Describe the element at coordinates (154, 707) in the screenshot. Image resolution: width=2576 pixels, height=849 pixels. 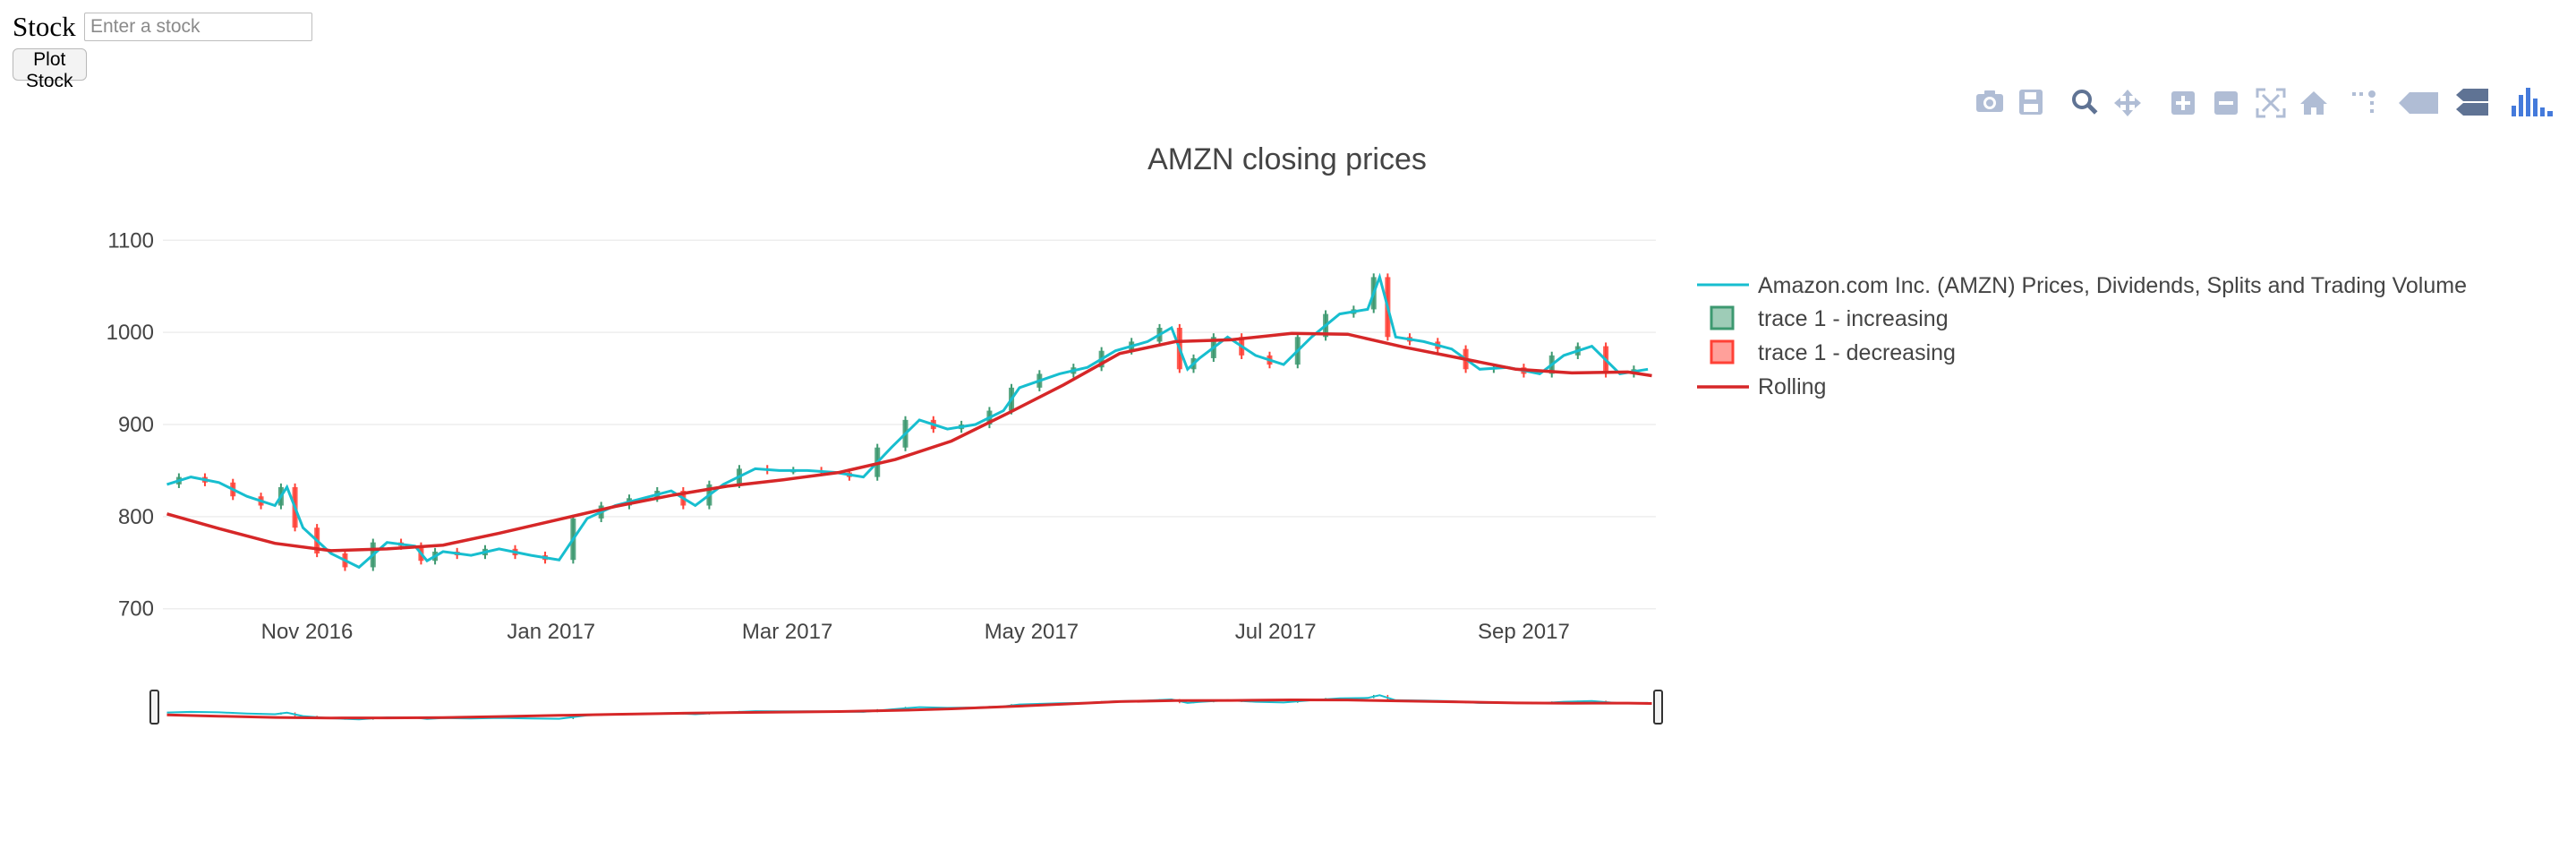
I see `range-slider-left-handle` at that location.